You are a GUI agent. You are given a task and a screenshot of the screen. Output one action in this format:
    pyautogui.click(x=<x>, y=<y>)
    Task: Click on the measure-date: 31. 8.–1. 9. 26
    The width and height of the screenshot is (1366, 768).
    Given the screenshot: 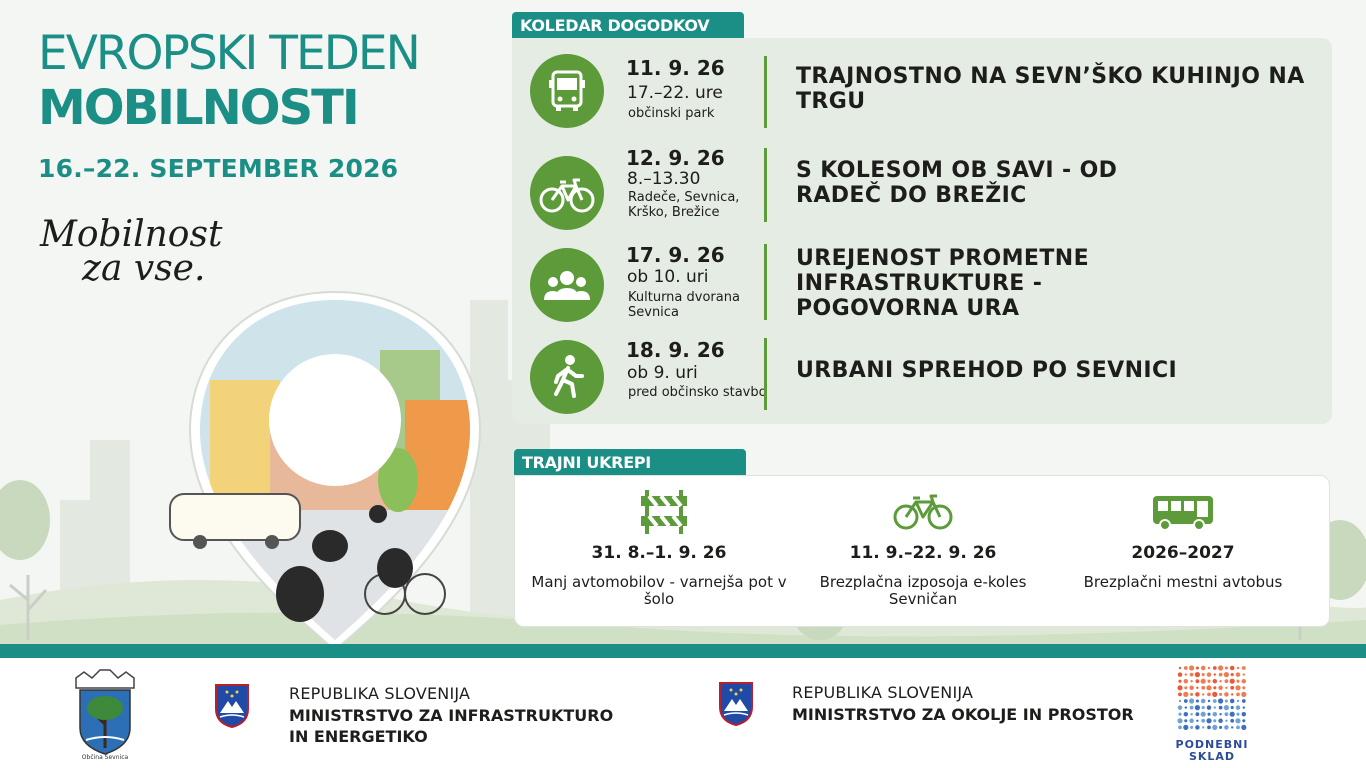 What is the action you would take?
    pyautogui.click(x=659, y=553)
    